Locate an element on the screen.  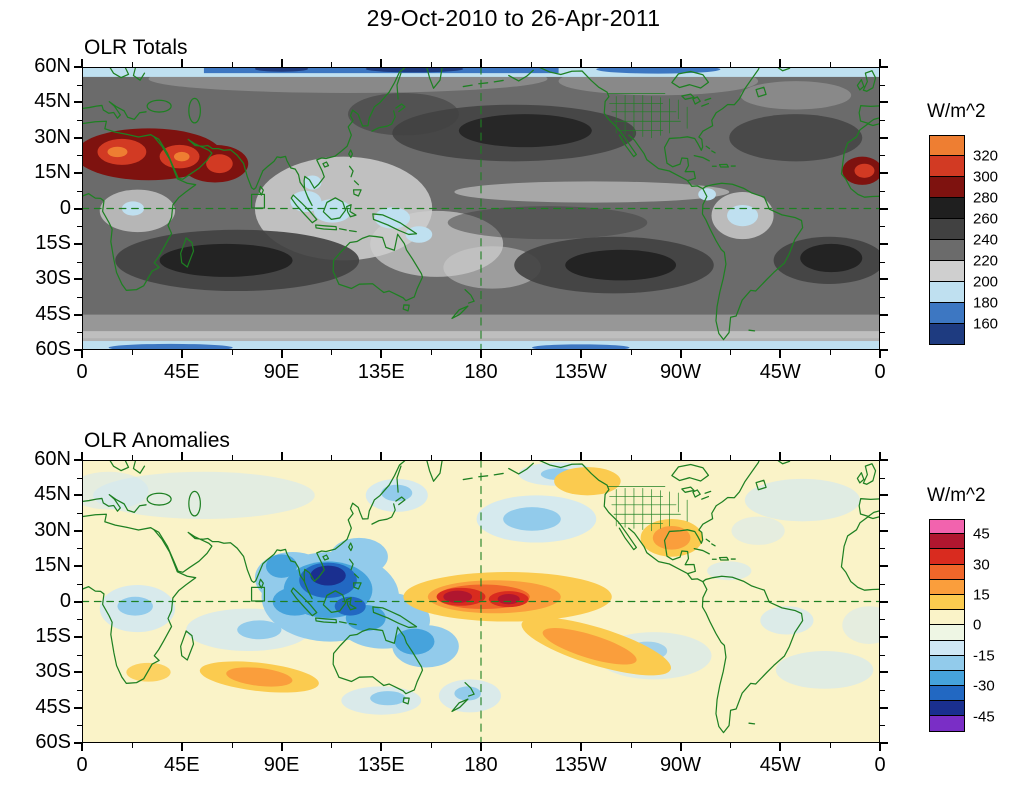
lon-label: 90E is located at coordinates (281, 765).